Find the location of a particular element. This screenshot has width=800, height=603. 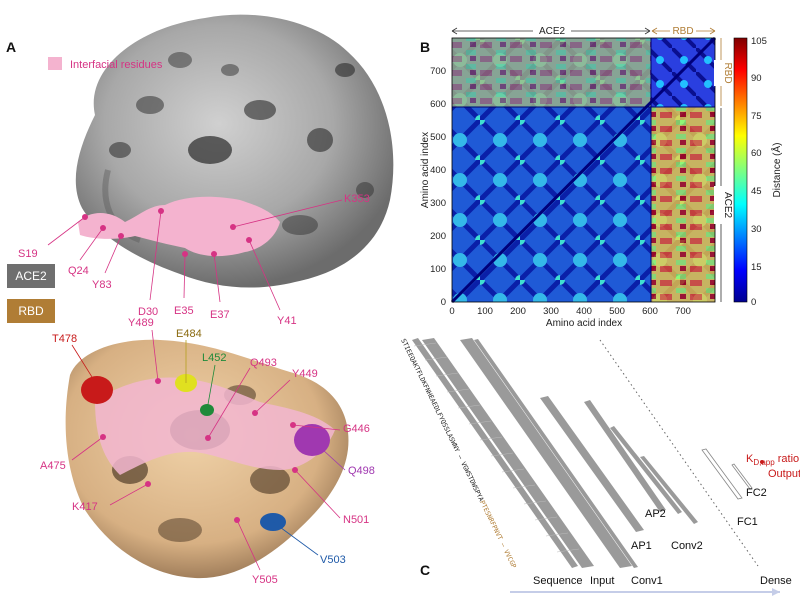

ace2-tag-label: ACE2 is located at coordinates (31, 276).